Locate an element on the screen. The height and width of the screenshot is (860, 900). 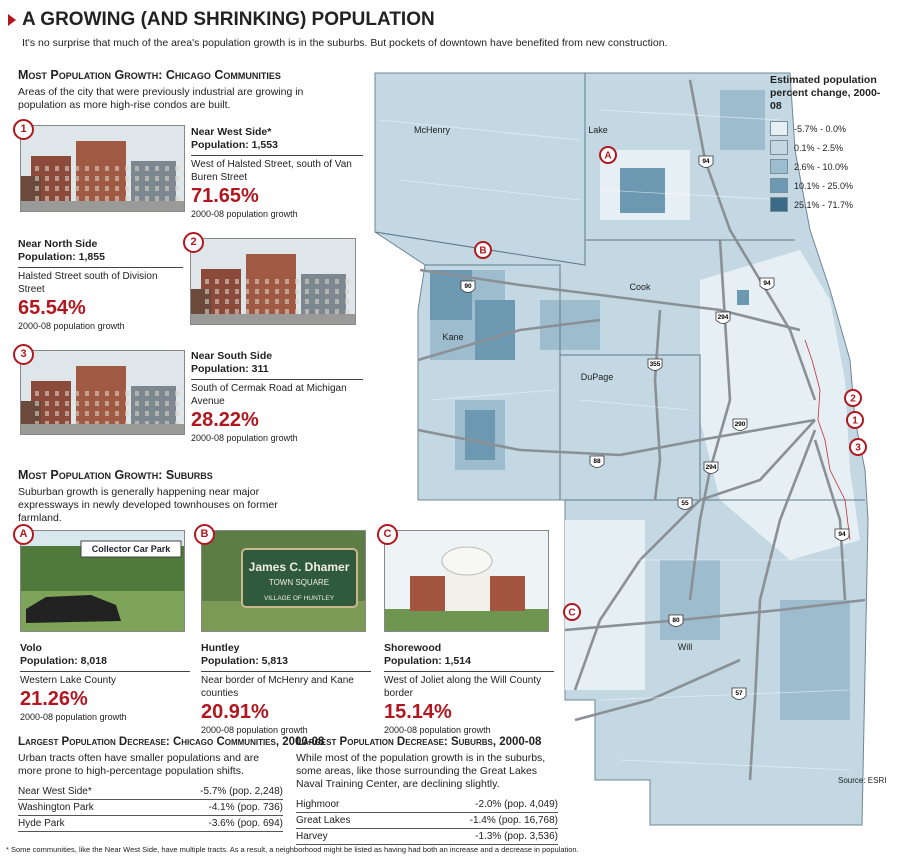
item-name: Near South Side is located at coordinates (232, 356).